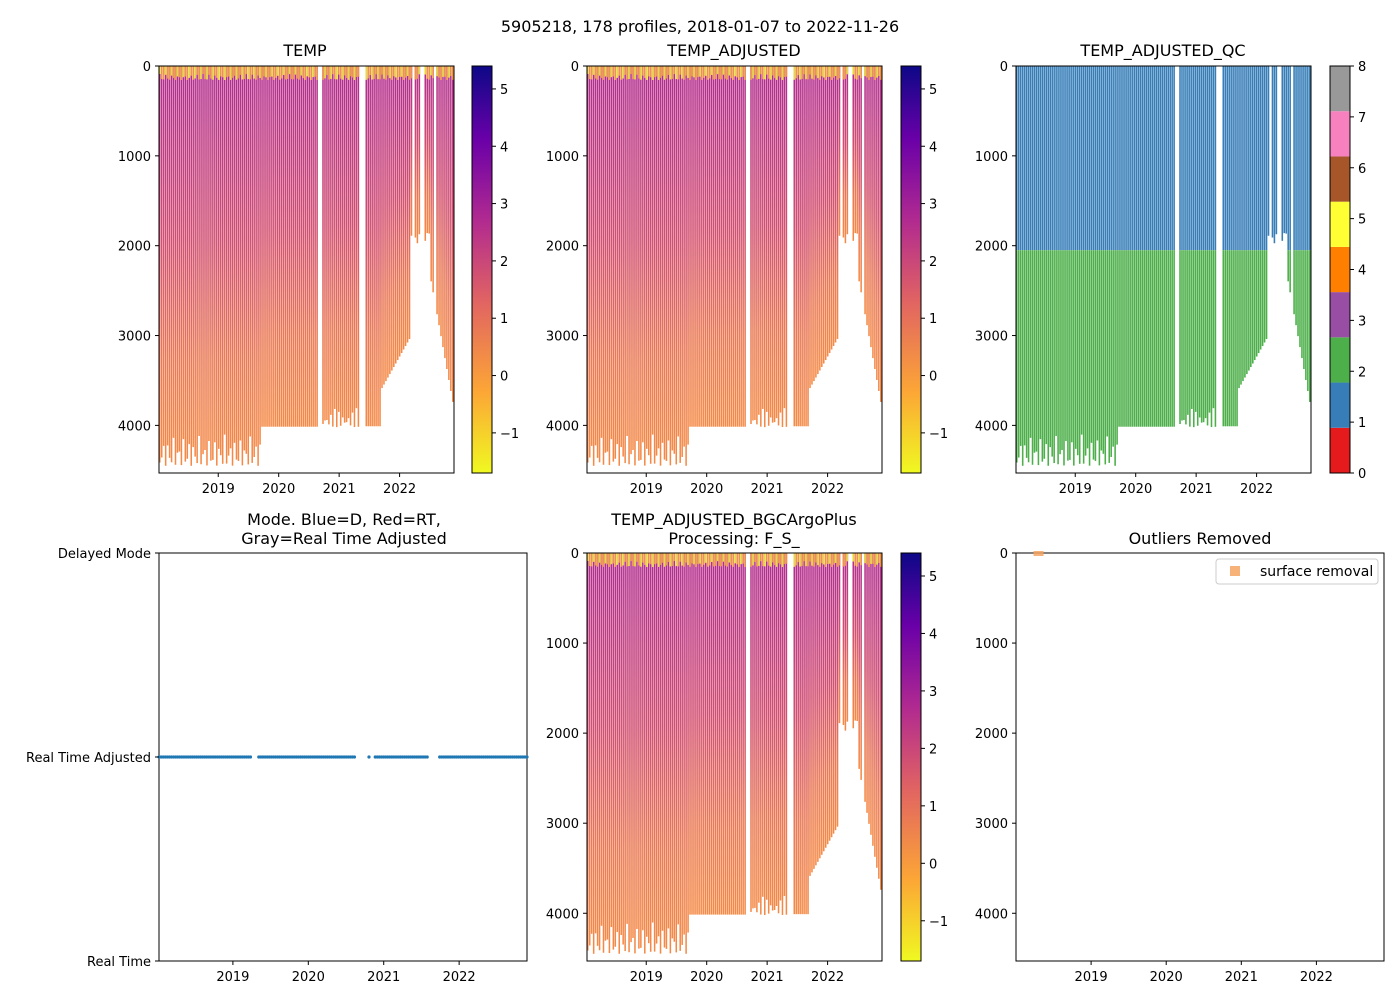 The height and width of the screenshot is (1000, 1400). What do you see at coordinates (938, 922) in the screenshot?
I see `colorbar-tick-label: −1` at bounding box center [938, 922].